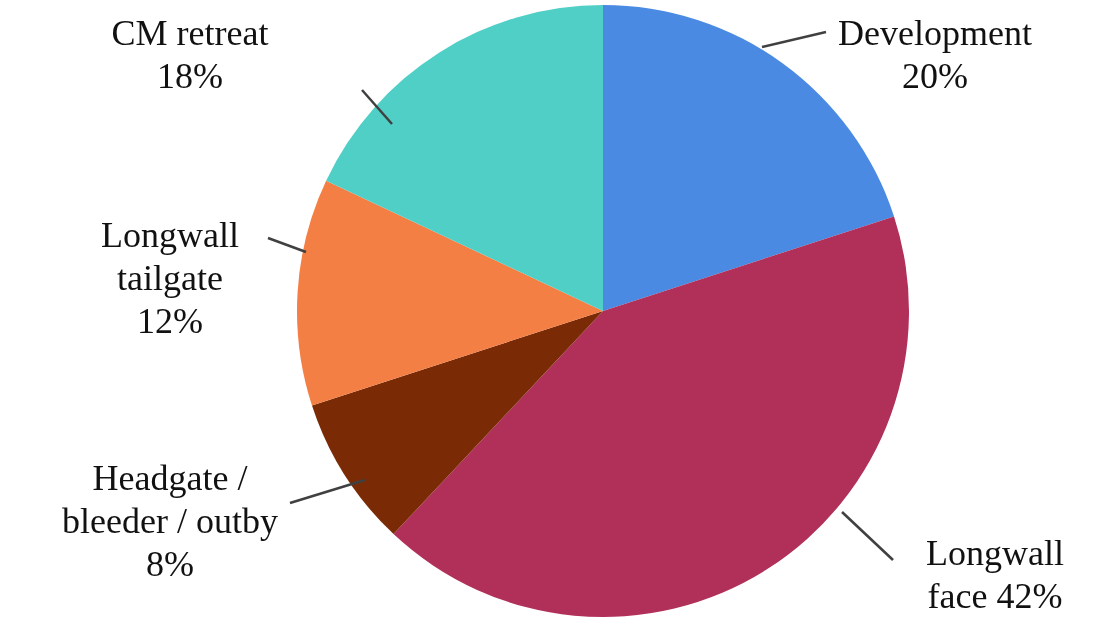  I want to click on data-label: 12%, so click(170, 321).